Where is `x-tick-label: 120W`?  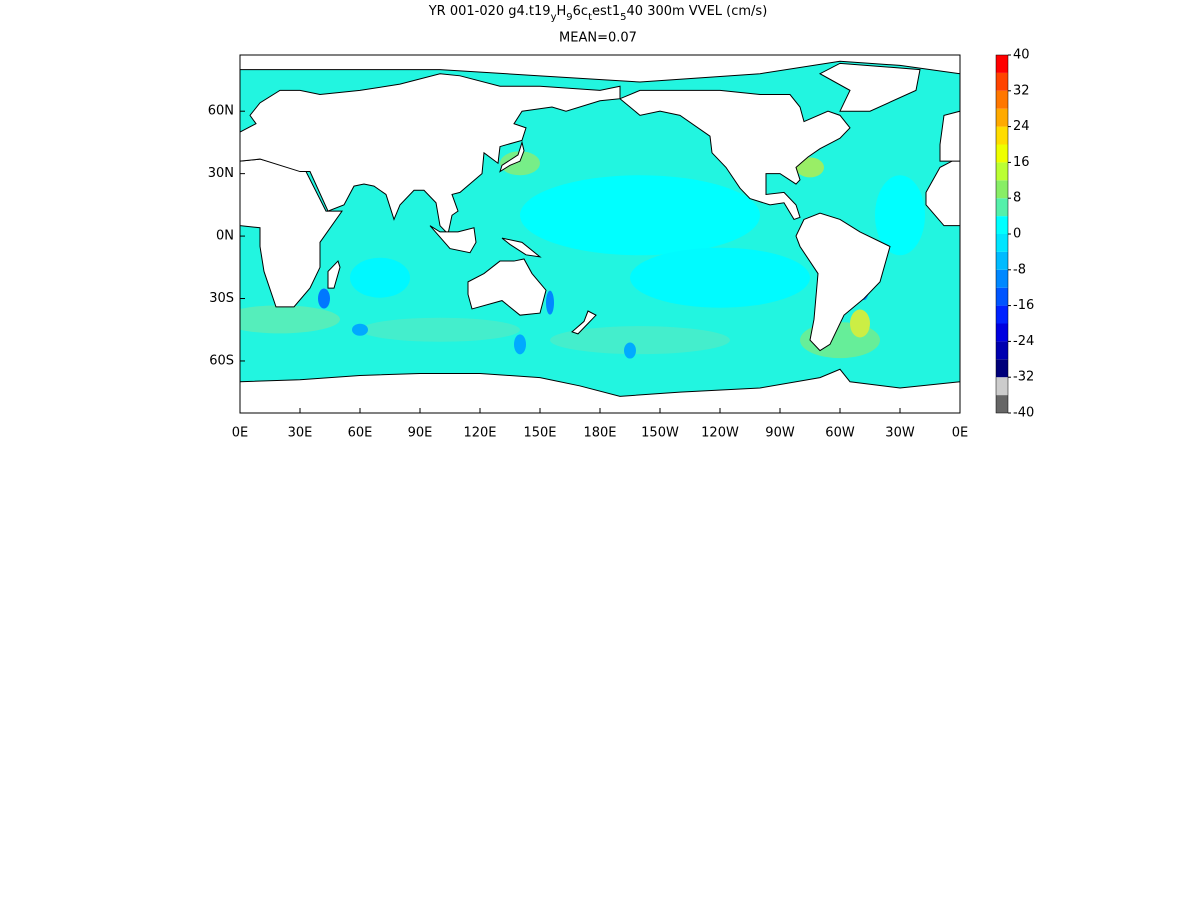 x-tick-label: 120W is located at coordinates (720, 433).